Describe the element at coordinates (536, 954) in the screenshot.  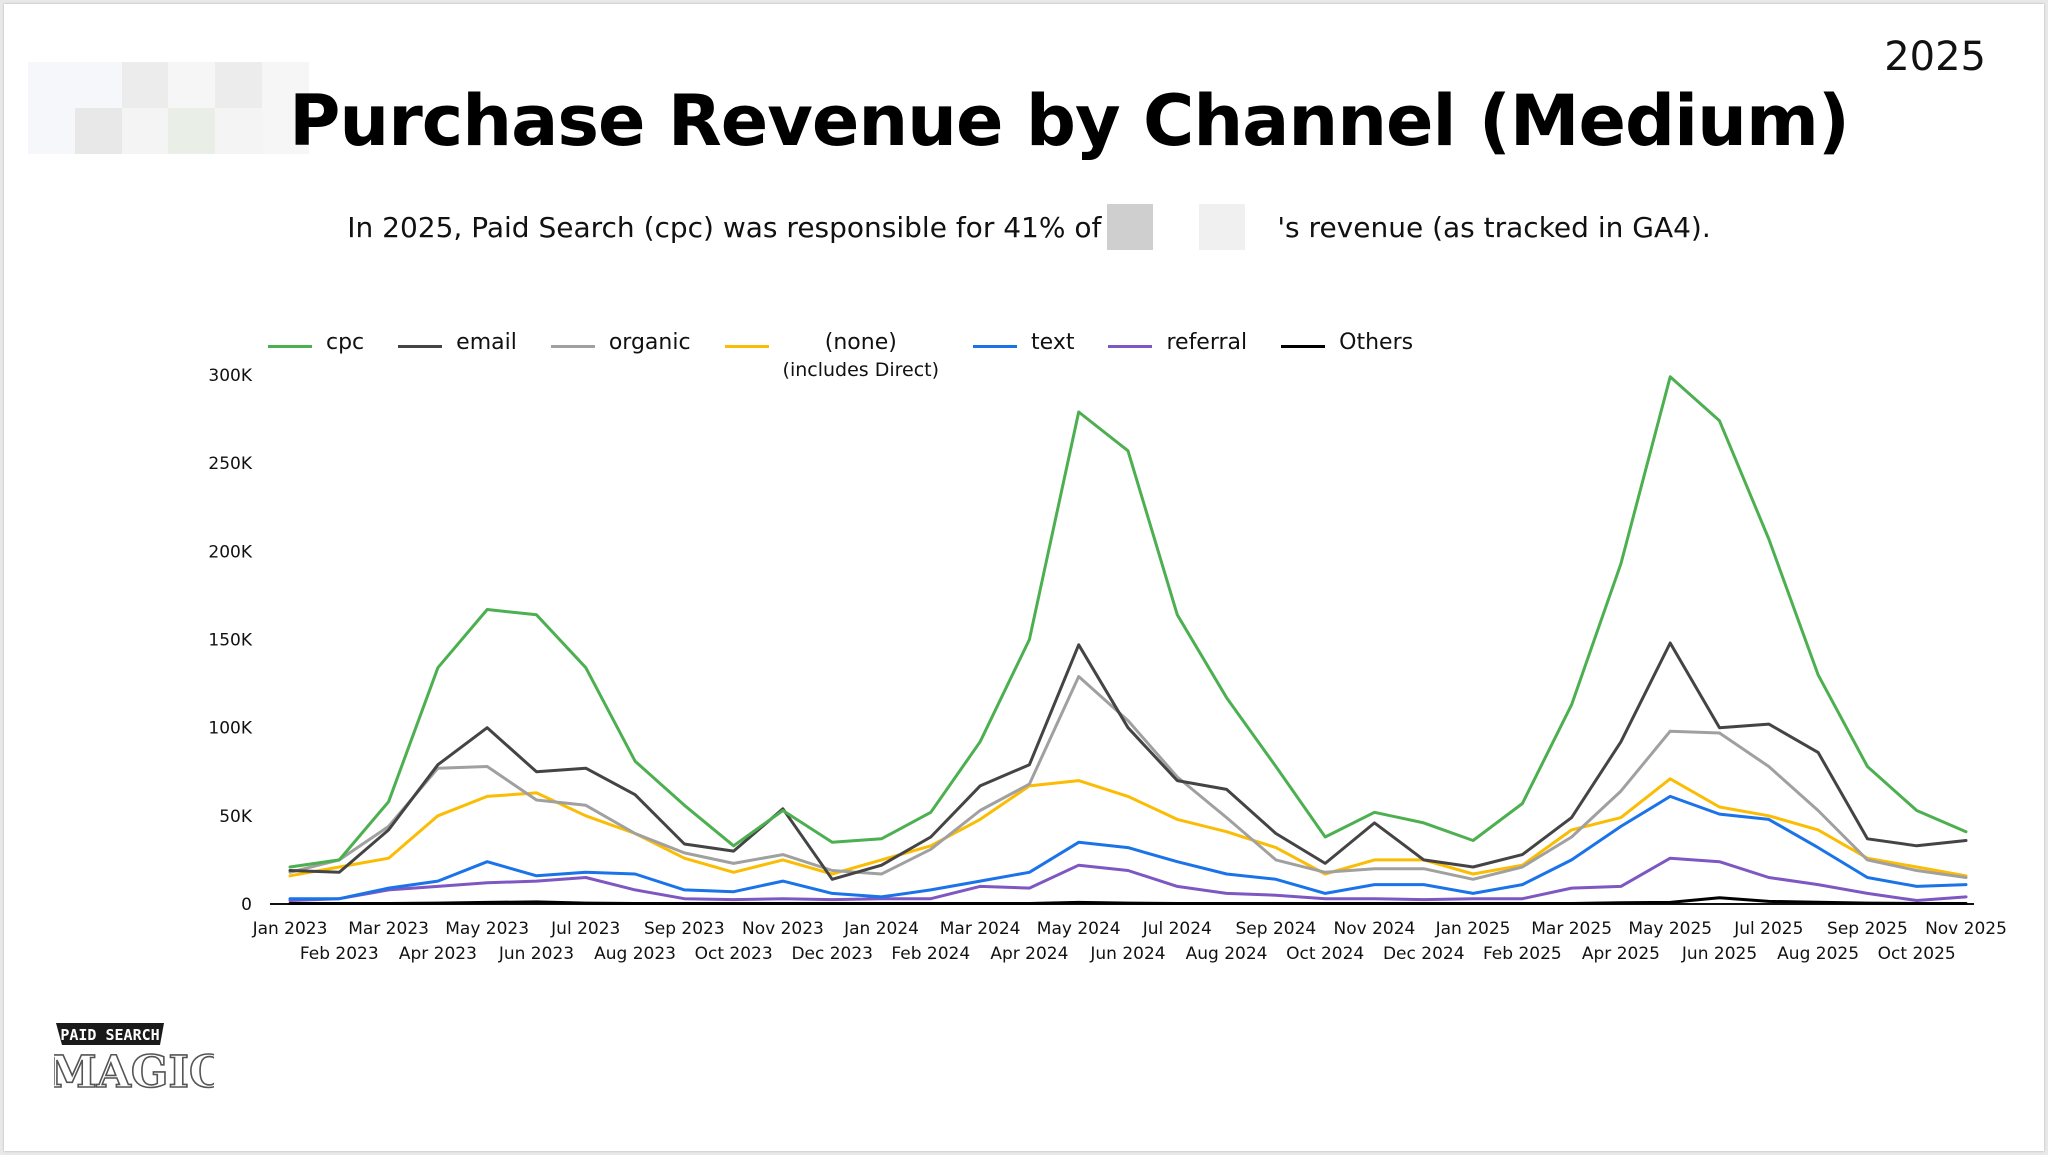
I see `x-tick-label: Jun 2023` at that location.